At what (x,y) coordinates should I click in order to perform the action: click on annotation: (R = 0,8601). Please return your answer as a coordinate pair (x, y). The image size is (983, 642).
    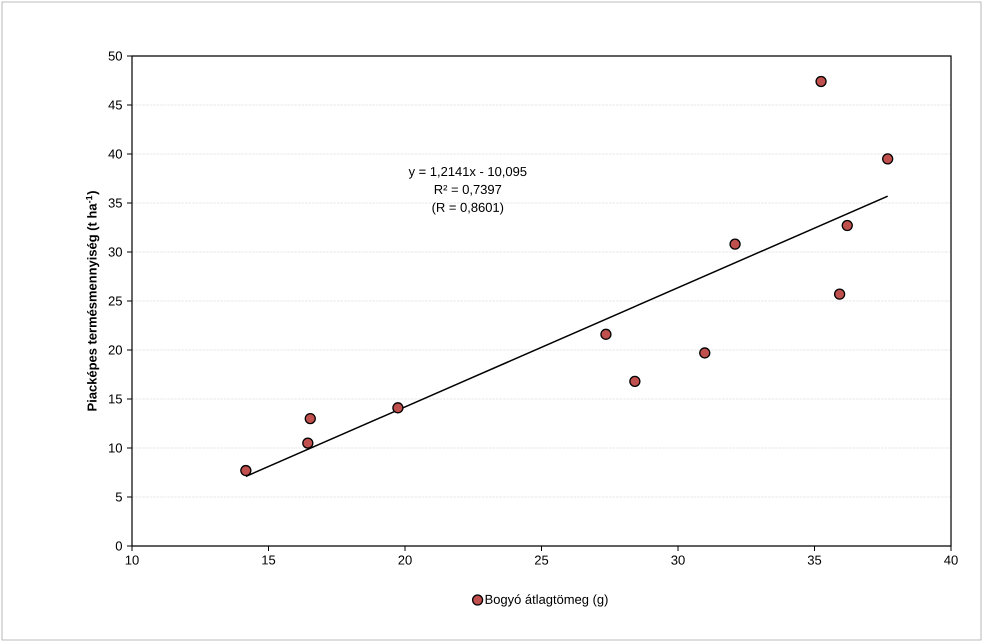
    Looking at the image, I should click on (468, 208).